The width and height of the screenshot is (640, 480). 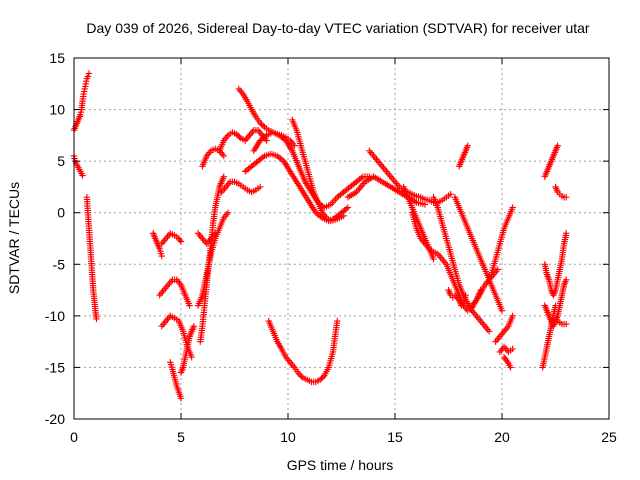 I want to click on x-tick-label: 10, so click(x=288, y=437).